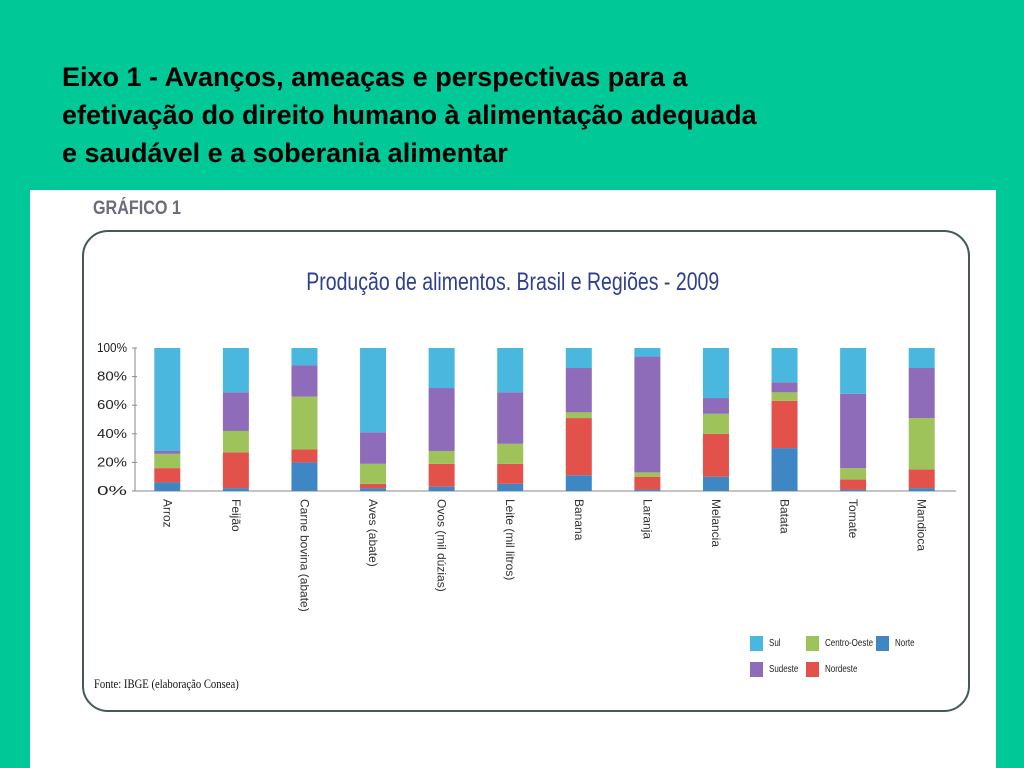 Image resolution: width=1024 pixels, height=768 pixels. I want to click on y-tick-label: 80%, so click(112, 376).